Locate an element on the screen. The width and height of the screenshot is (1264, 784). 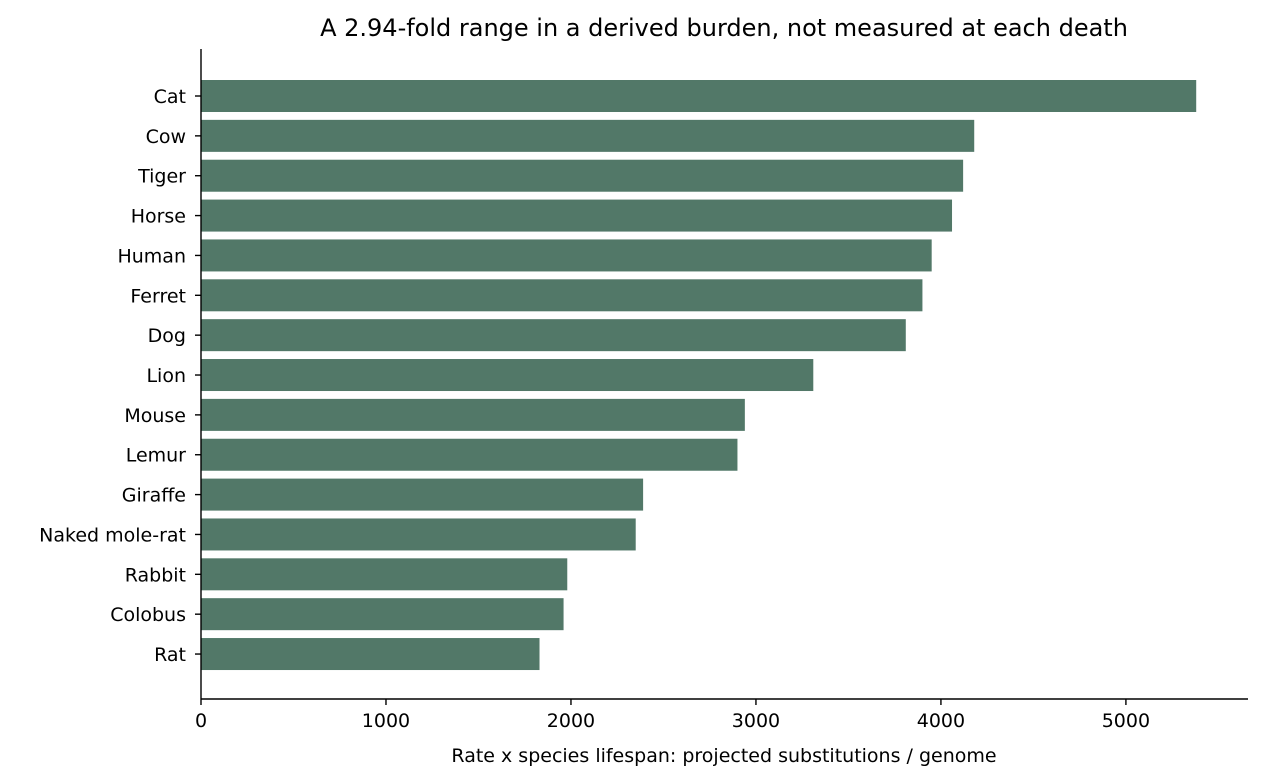
y-tick-label: Horse is located at coordinates (158, 217).